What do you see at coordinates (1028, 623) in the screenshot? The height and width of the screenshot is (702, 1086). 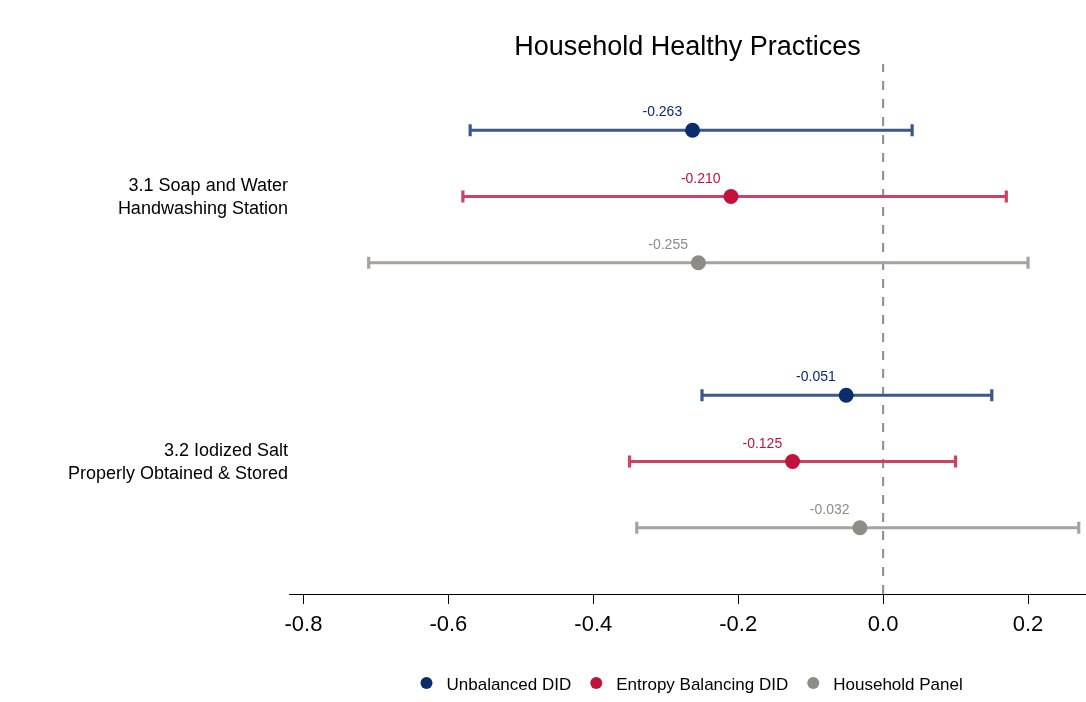 I see `x-tick-label: 0.2` at bounding box center [1028, 623].